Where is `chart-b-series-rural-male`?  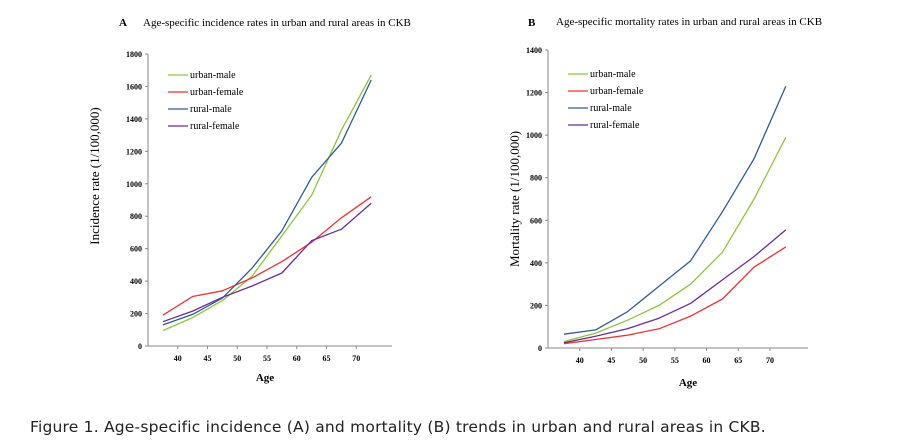
chart-b-series-rural-male is located at coordinates (675, 210).